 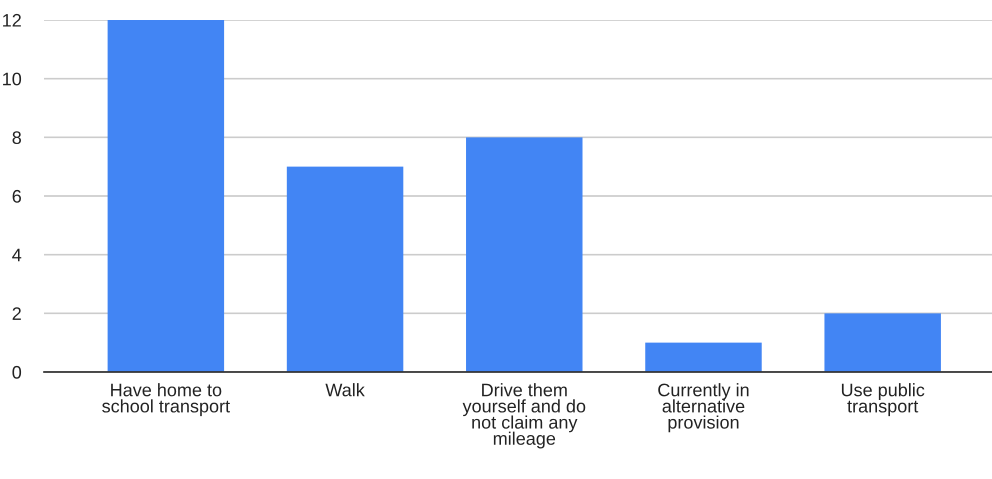 What do you see at coordinates (17, 255) in the screenshot?
I see `y-tick-label: 4` at bounding box center [17, 255].